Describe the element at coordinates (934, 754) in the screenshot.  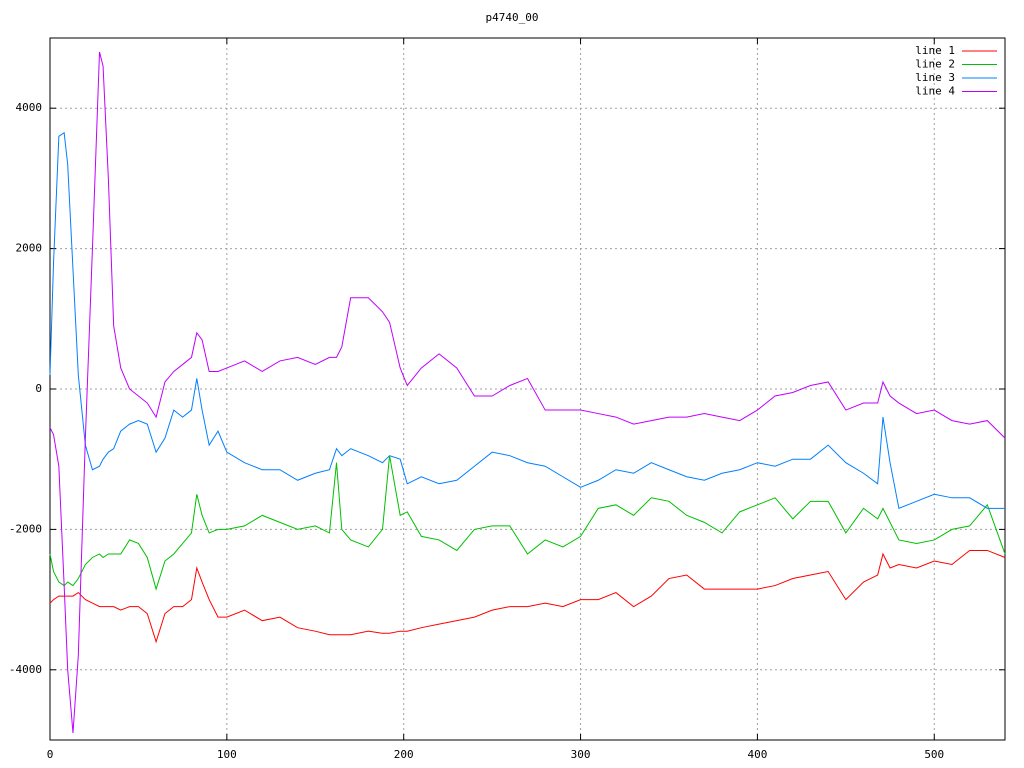
I see `x-tick-label: 500` at that location.